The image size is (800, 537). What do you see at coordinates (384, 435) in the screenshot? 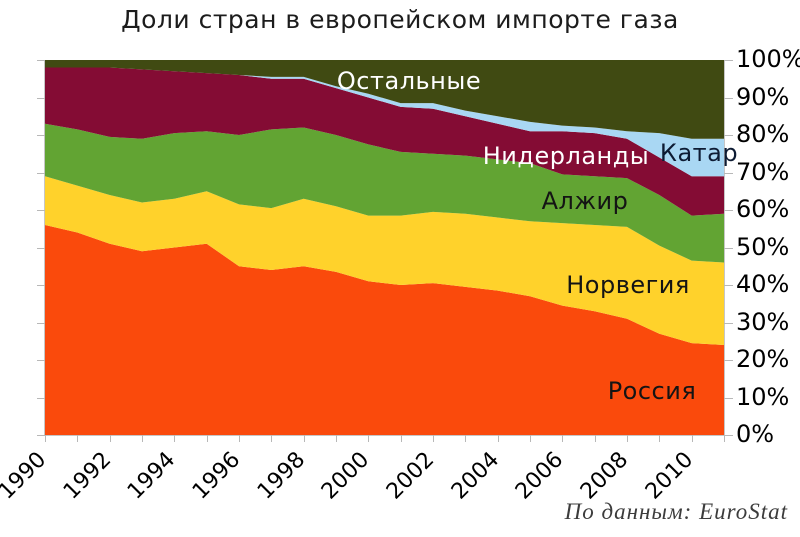
I see `x-axis-line` at bounding box center [384, 435].